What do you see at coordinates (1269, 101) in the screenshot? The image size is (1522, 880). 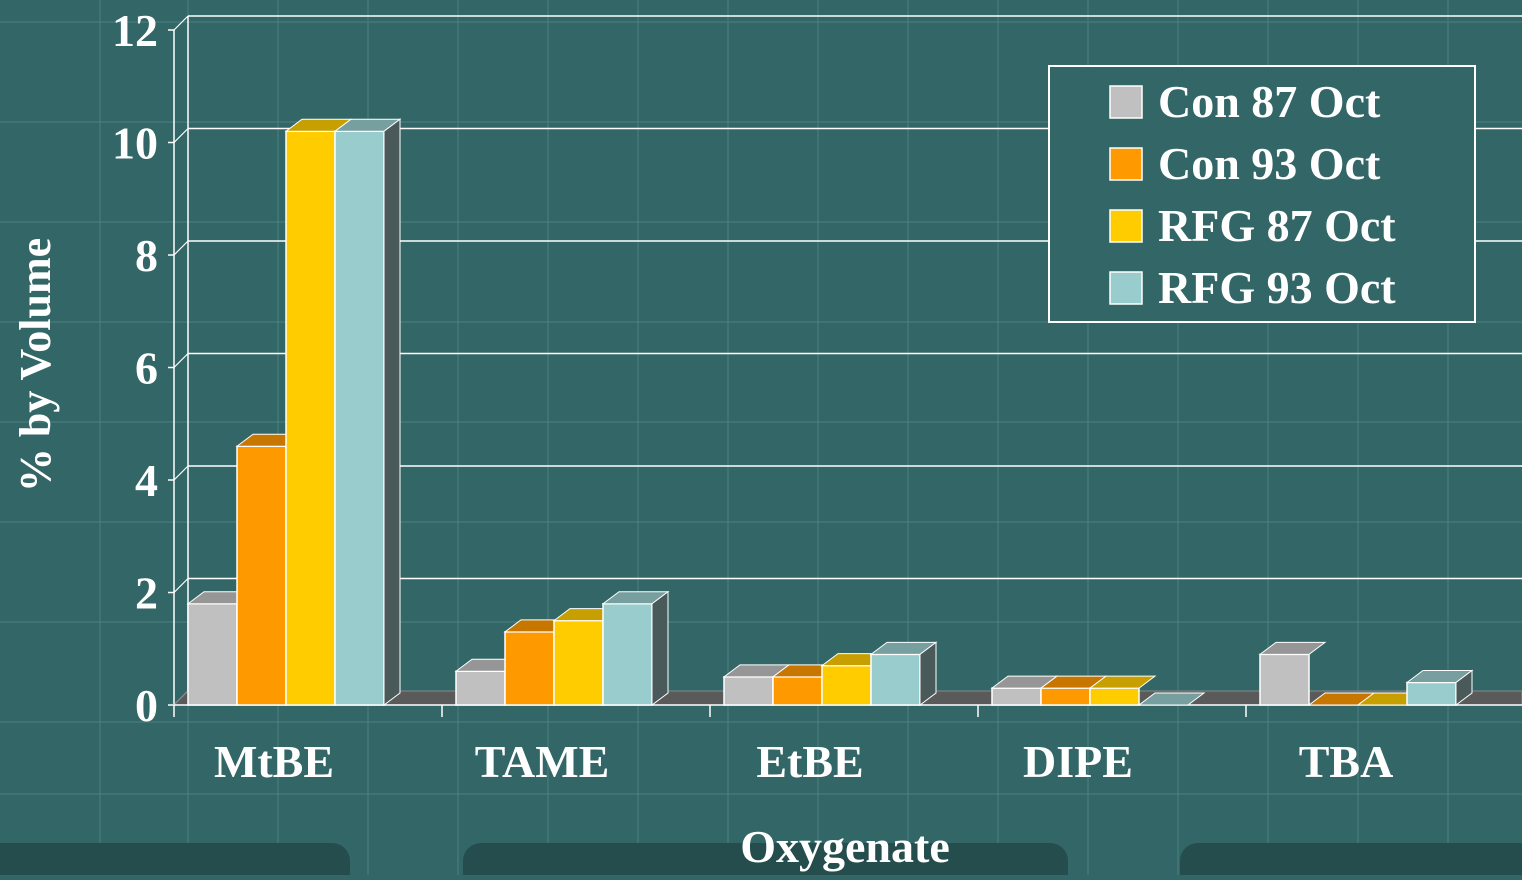 I see `legend-label: Con 87 Oct` at bounding box center [1269, 101].